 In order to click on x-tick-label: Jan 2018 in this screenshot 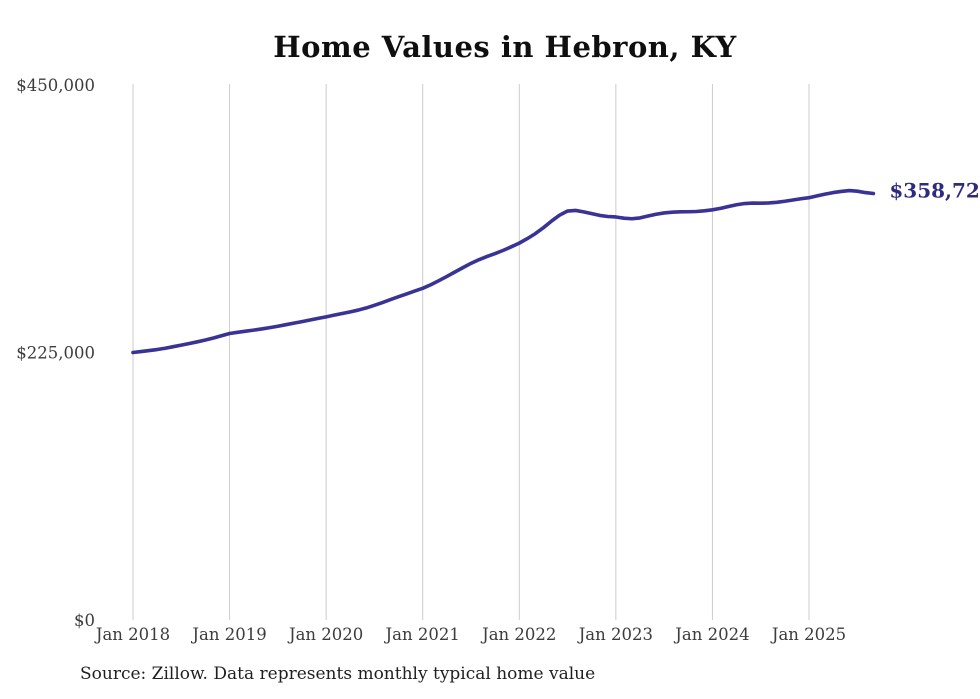, I will do `click(132, 634)`.